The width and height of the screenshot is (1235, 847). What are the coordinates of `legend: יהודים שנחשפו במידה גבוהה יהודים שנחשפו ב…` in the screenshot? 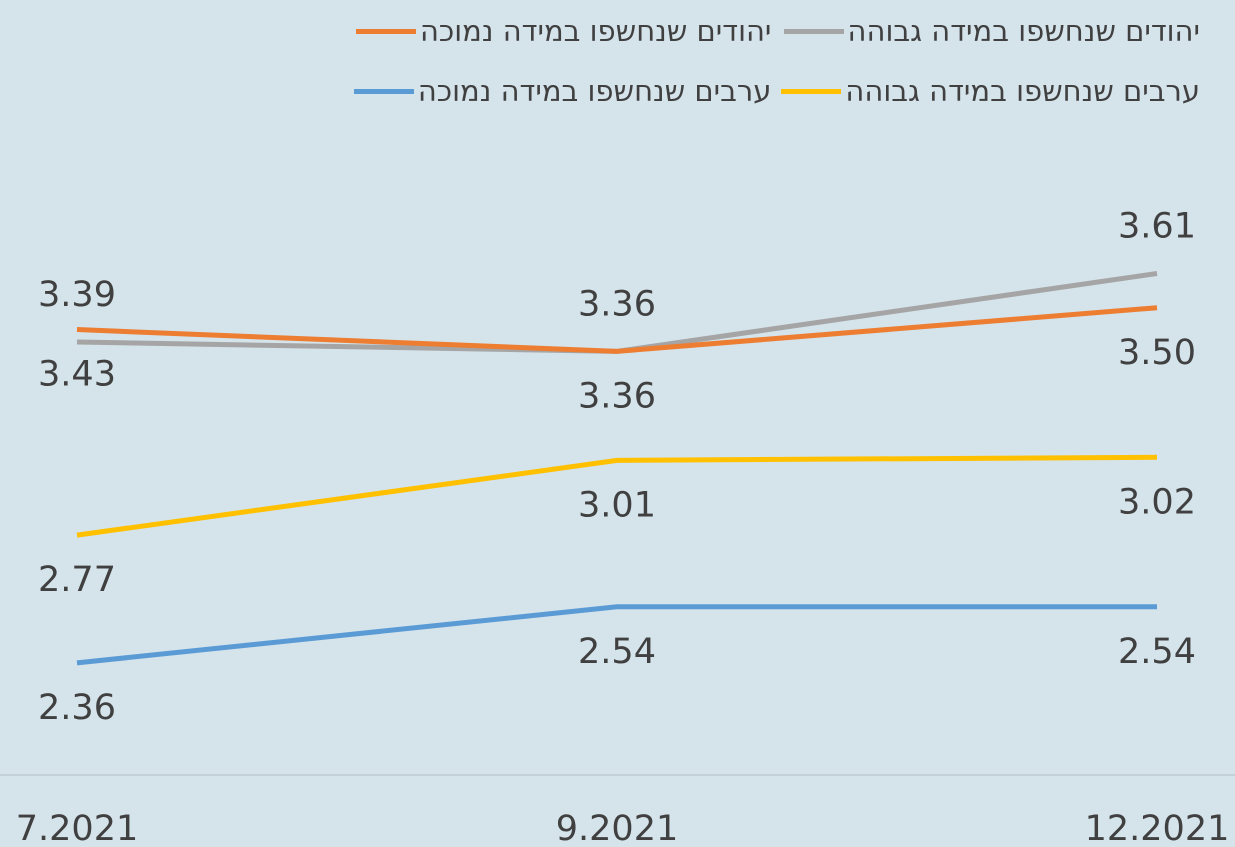 It's located at (620, 61).